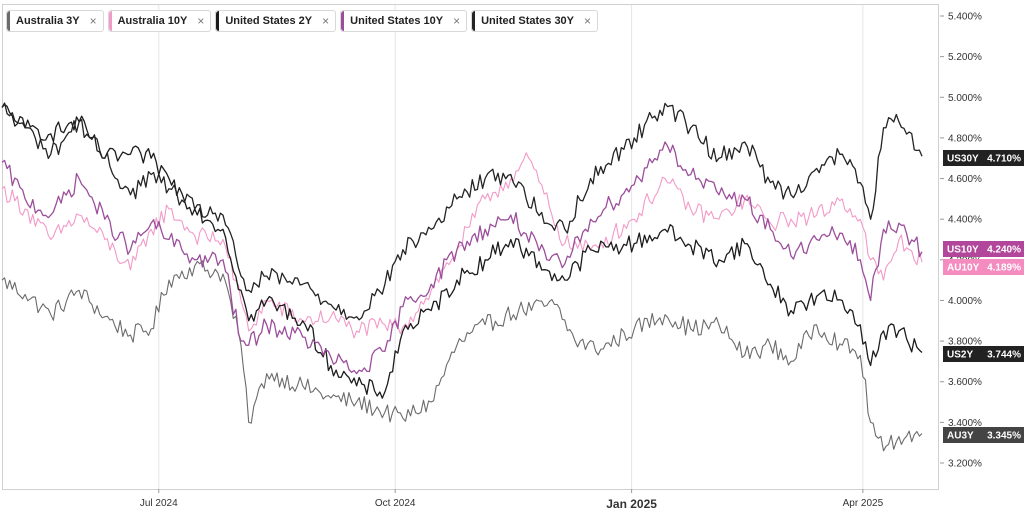 This screenshot has height=521, width=1024. Describe the element at coordinates (512, 500) in the screenshot. I see `x-axis: Jul 2024 Oct 2024 Jan 2025 Apr 2025` at that location.